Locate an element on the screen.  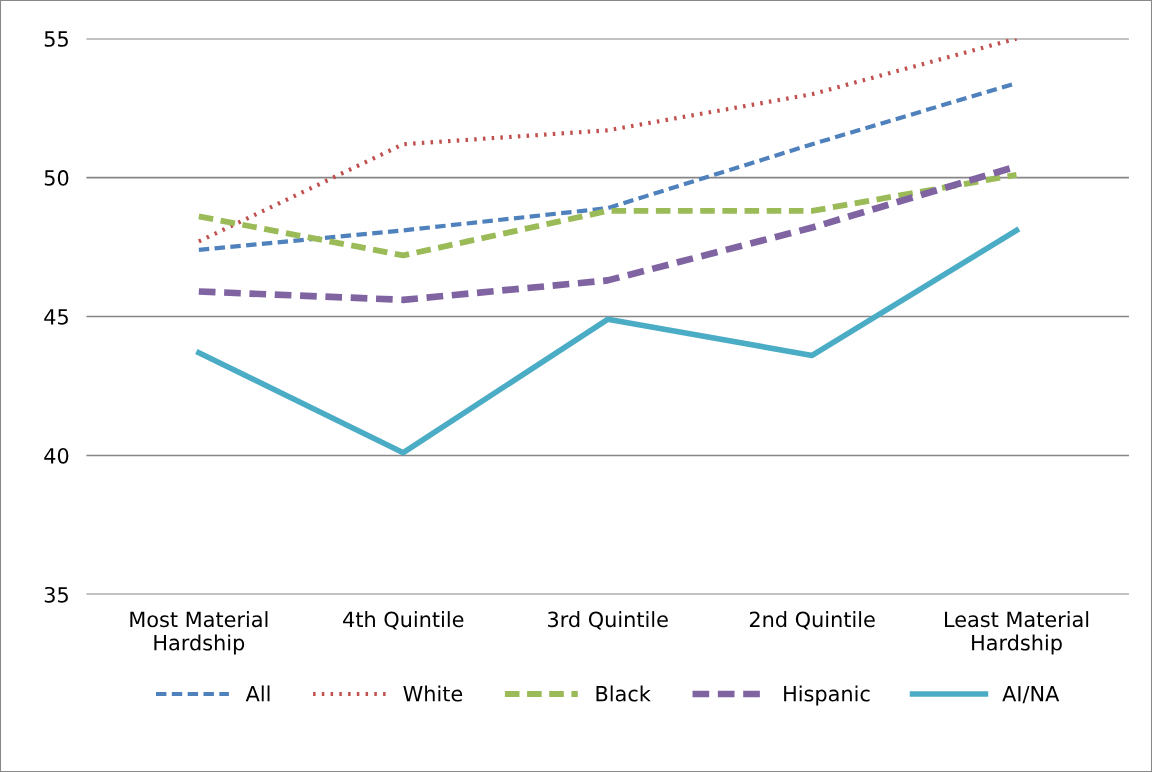
legend-label: Hispanic is located at coordinates (827, 695).